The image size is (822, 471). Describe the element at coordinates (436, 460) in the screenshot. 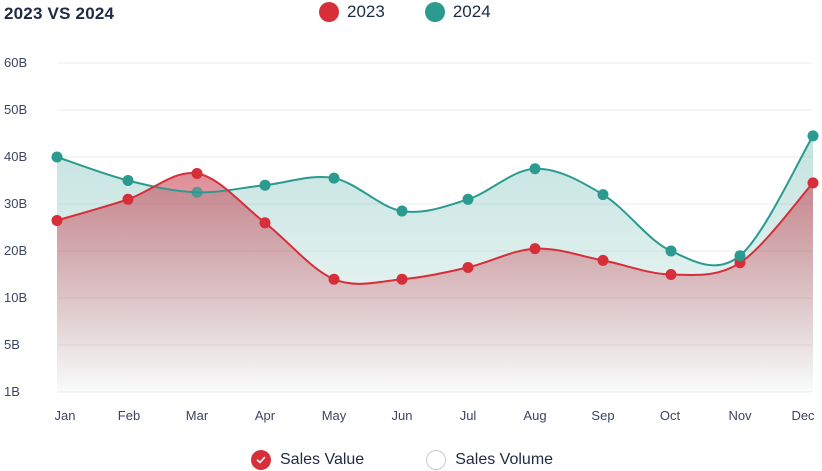

I see `unchecked-circle-icon` at that location.